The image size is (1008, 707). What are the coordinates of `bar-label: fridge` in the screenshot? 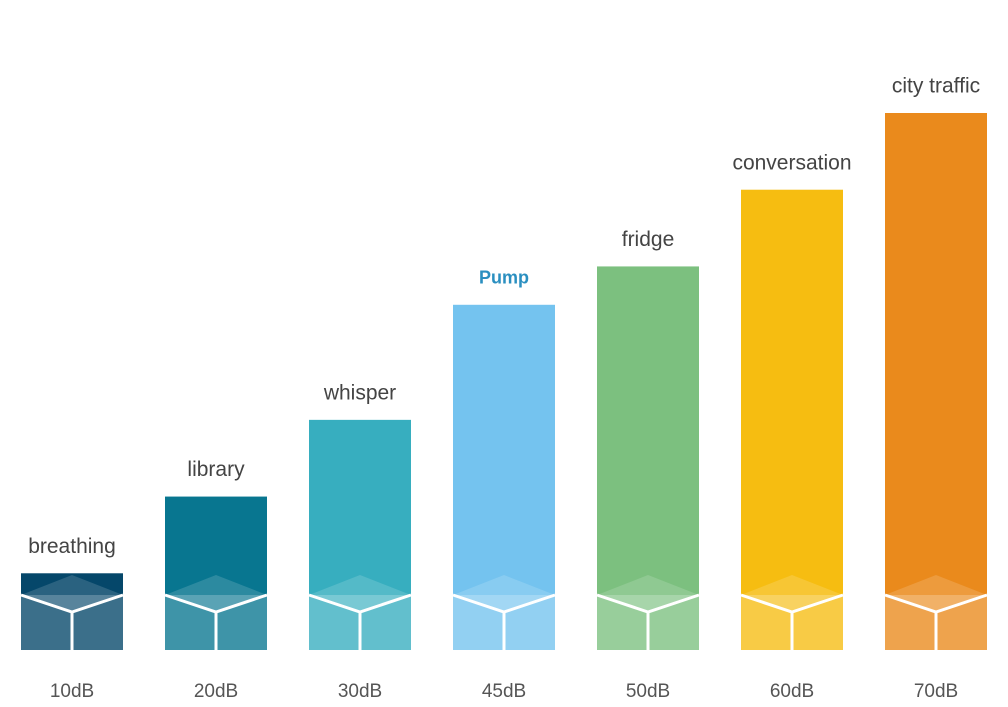 It's located at (648, 239).